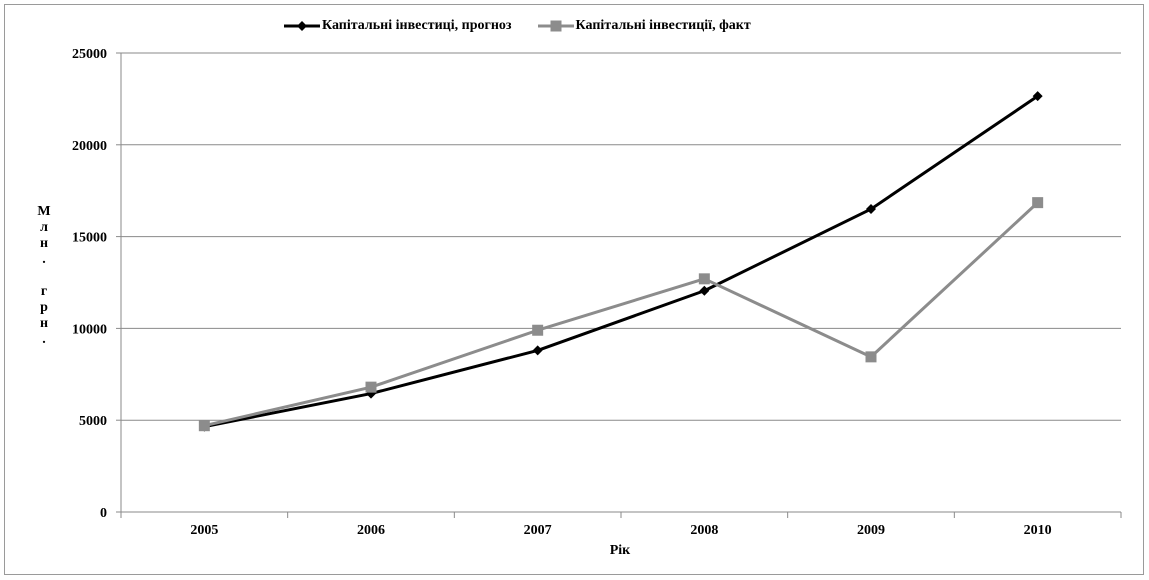  What do you see at coordinates (89, 146) in the screenshot?
I see `y-tick-label: 20000` at bounding box center [89, 146].